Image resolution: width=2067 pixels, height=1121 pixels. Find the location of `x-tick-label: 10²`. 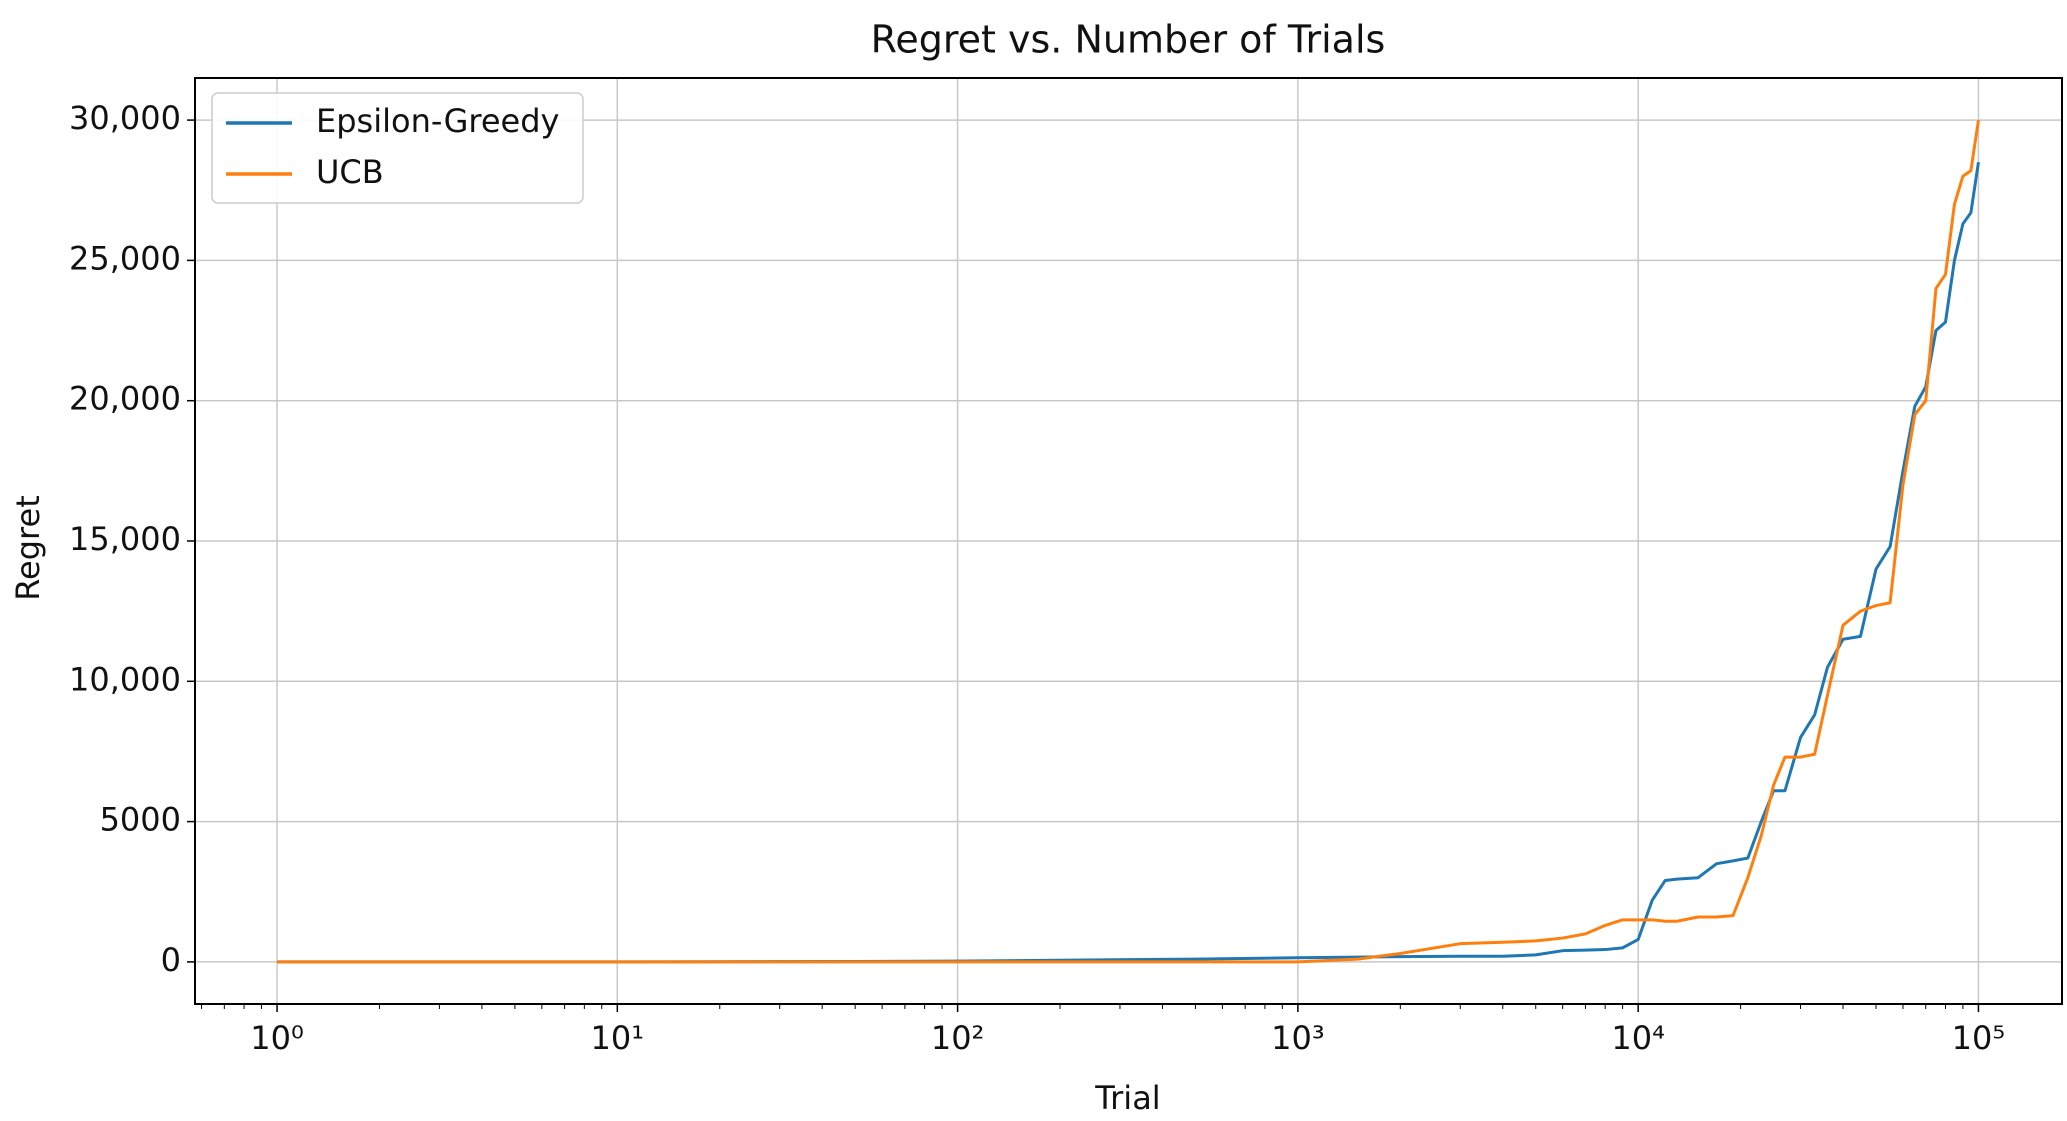

x-tick-label: 10² is located at coordinates (958, 1038).